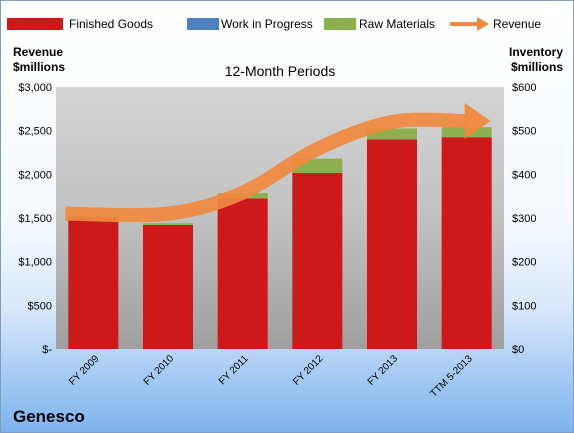  I want to click on right-axis: $0 $100 $200 $300 $400 $500 $600, so click(524, 219).